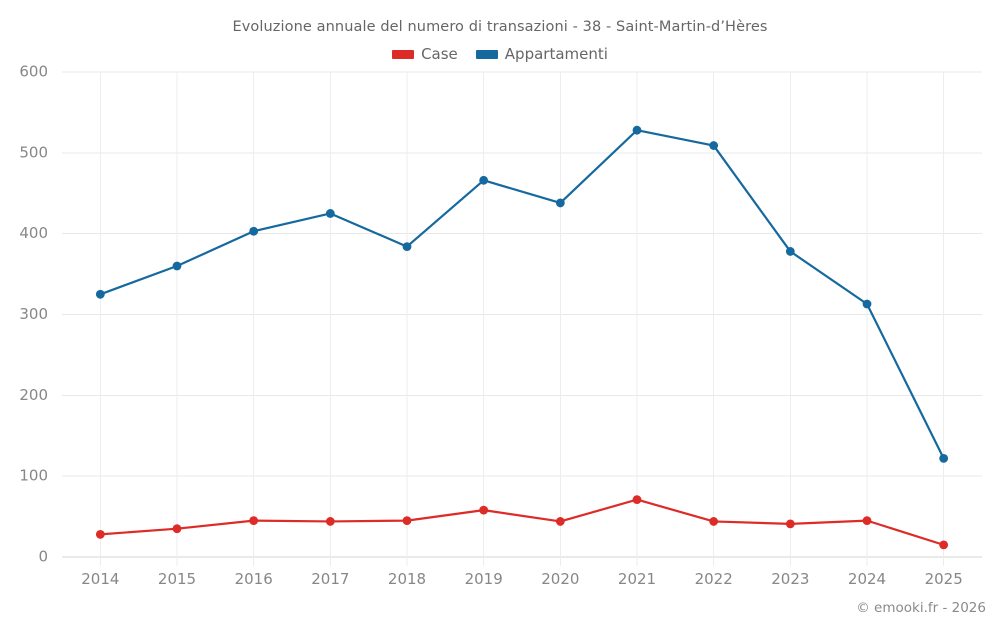 Image resolution: width=1000 pixels, height=625 pixels. Describe the element at coordinates (560, 521) in the screenshot. I see `data-point-case-2020` at that location.